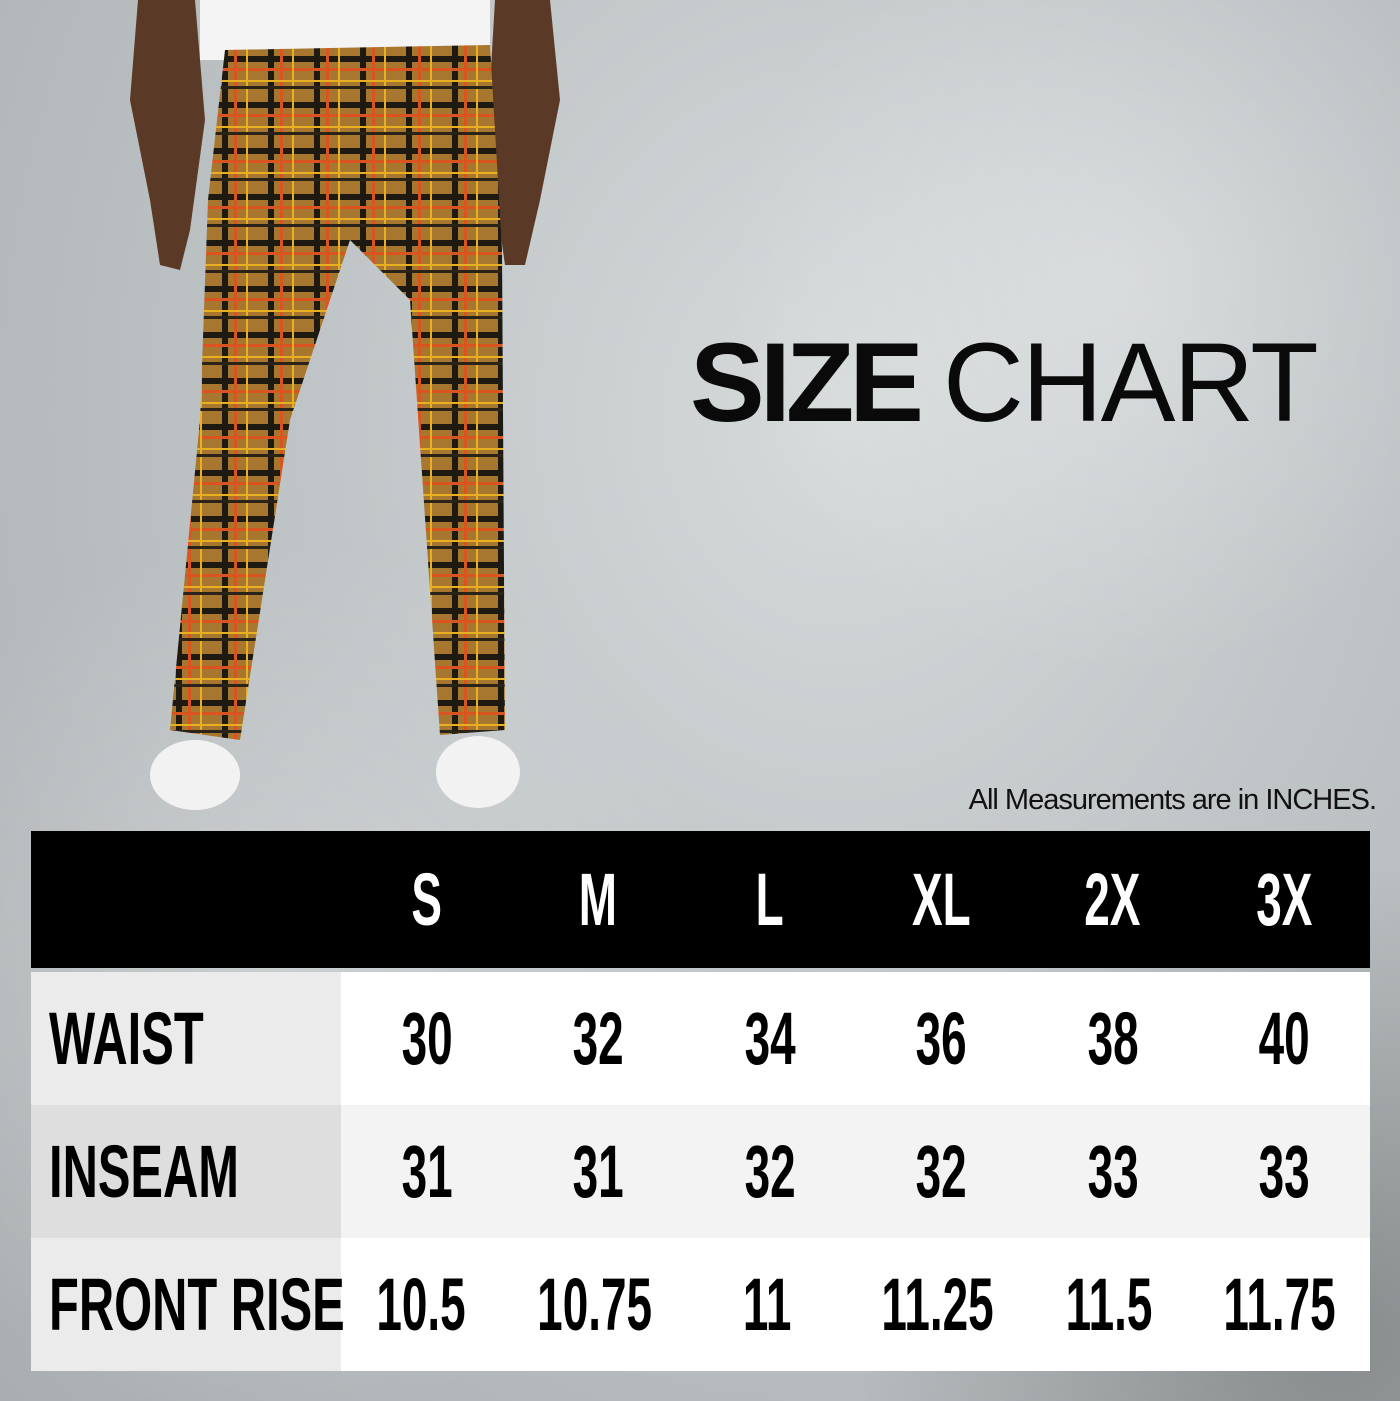  Describe the element at coordinates (770, 1038) in the screenshot. I see `measurement-cell: 34` at that location.